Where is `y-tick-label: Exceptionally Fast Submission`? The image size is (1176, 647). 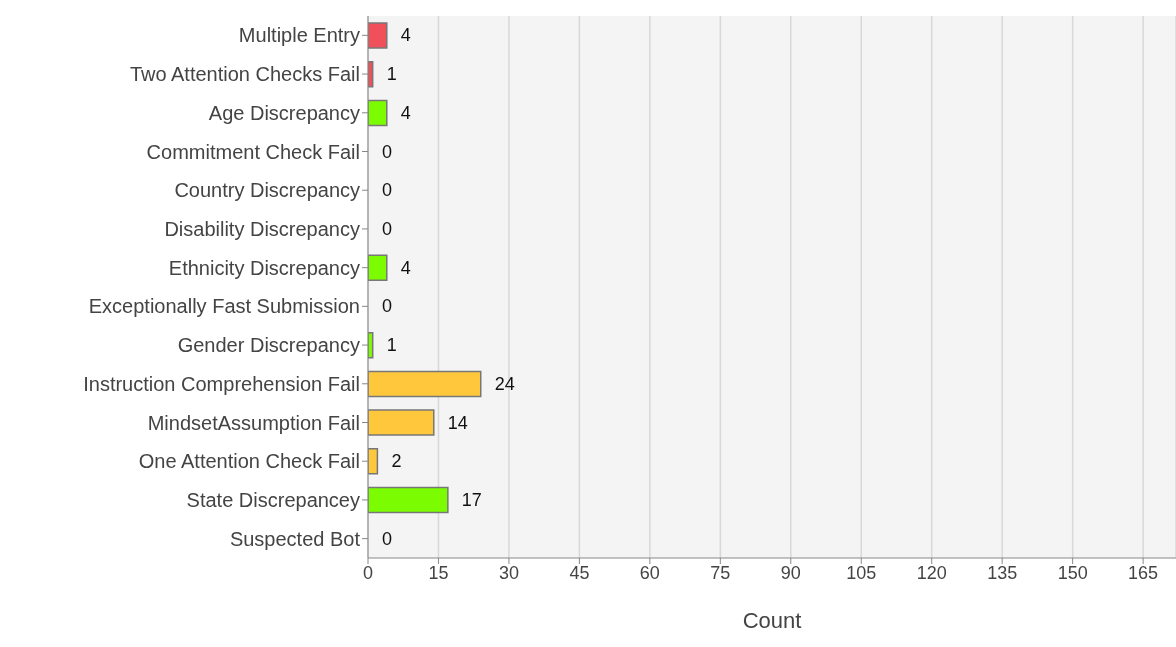 y-tick-label: Exceptionally Fast Submission is located at coordinates (224, 306).